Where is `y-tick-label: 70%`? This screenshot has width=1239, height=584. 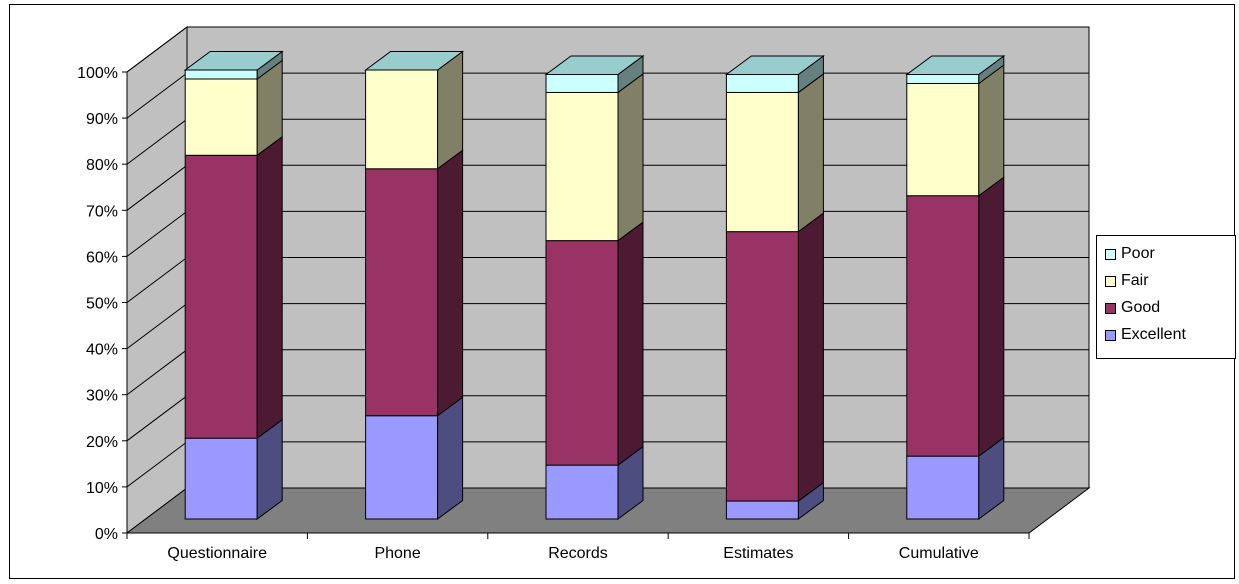 y-tick-label: 70% is located at coordinates (102, 211).